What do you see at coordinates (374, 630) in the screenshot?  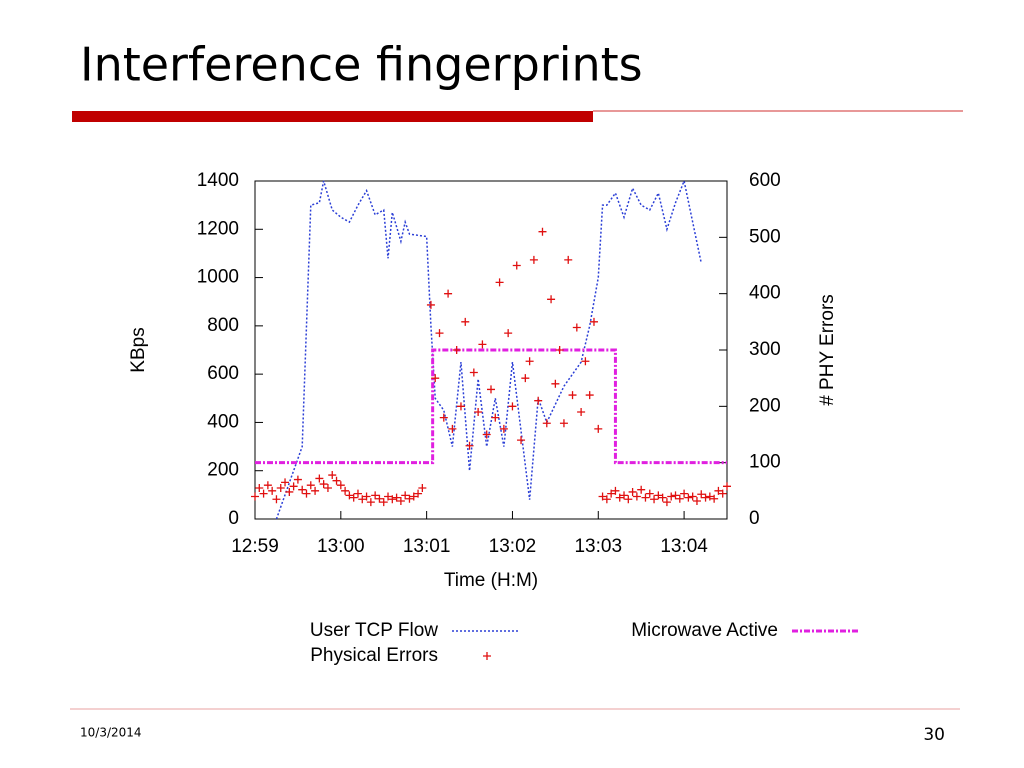 I see `legend-label: User TCP Flow` at bounding box center [374, 630].